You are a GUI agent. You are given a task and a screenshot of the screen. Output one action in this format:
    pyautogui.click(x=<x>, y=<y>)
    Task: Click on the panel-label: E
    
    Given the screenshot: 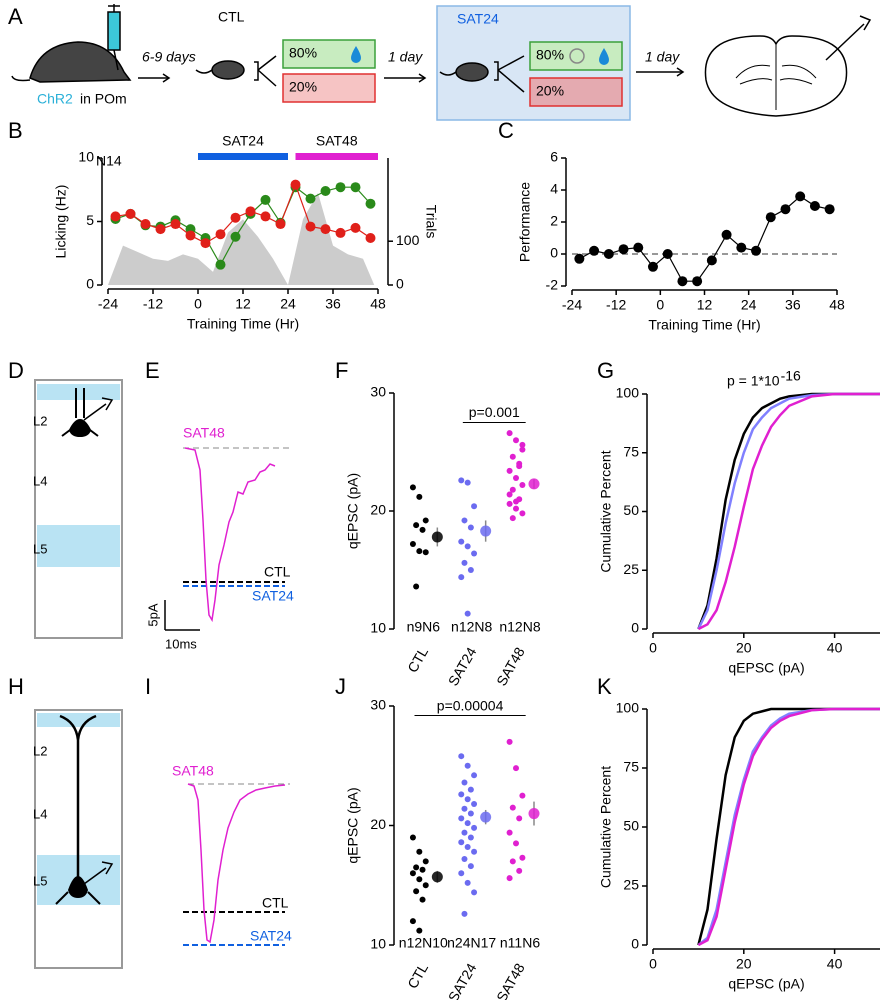 What is the action you would take?
    pyautogui.click(x=152, y=370)
    